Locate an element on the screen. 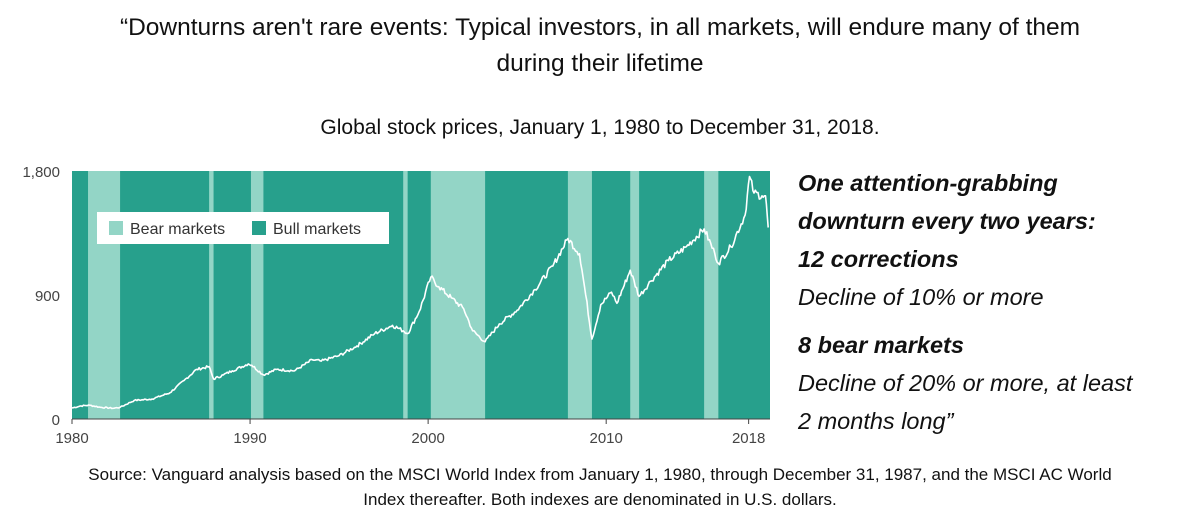 The width and height of the screenshot is (1200, 529). side-line-1: One attention-grabbing is located at coordinates (928, 183).